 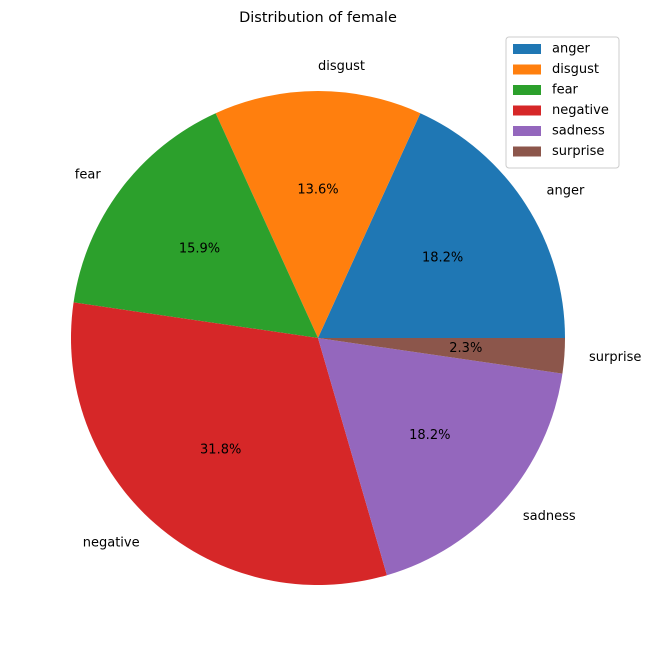 What do you see at coordinates (341, 66) in the screenshot?
I see `slice-label-disgust: disgust` at bounding box center [341, 66].